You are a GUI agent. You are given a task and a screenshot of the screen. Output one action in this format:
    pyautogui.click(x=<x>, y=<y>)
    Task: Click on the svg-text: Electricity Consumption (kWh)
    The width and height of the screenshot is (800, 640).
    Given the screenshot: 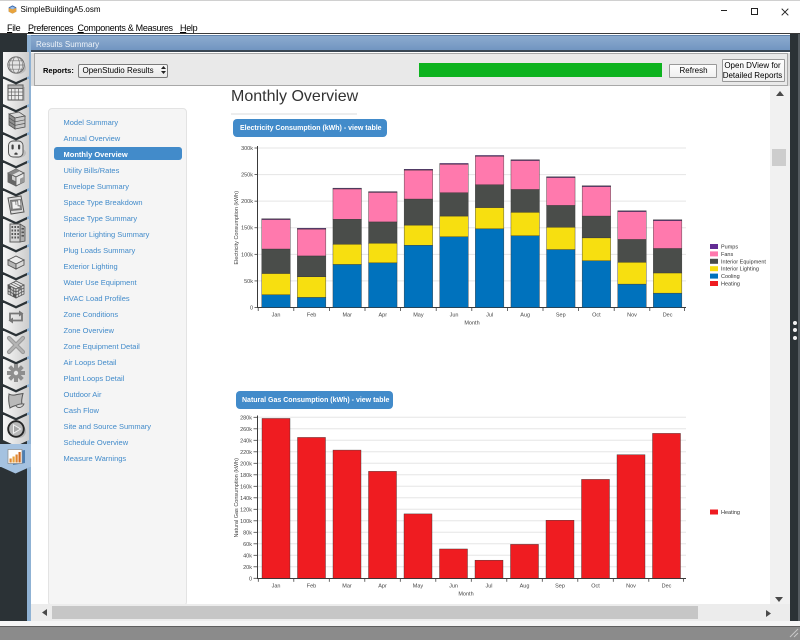 What is the action you would take?
    pyautogui.click(x=237, y=228)
    